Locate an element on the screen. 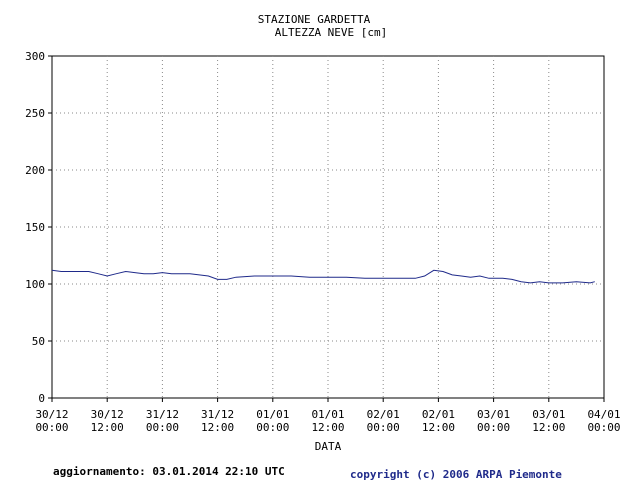 The height and width of the screenshot is (485, 640). last-update-label: aggiornamento: 03.01.2014 22:10 UTC is located at coordinates (169, 471).